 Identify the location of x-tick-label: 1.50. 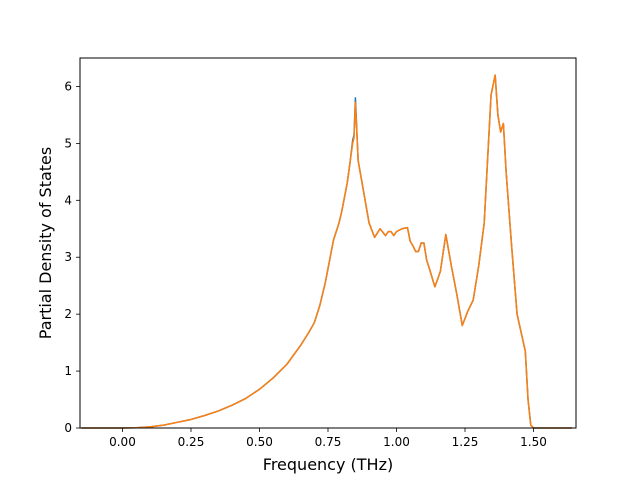
(533, 442).